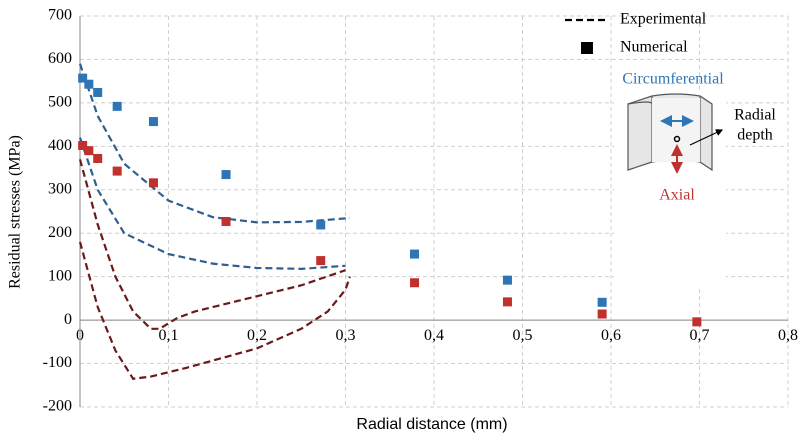 The height and width of the screenshot is (438, 798). What do you see at coordinates (431, 424) in the screenshot?
I see `x-axis-label: Radial distance (mm)` at bounding box center [431, 424].